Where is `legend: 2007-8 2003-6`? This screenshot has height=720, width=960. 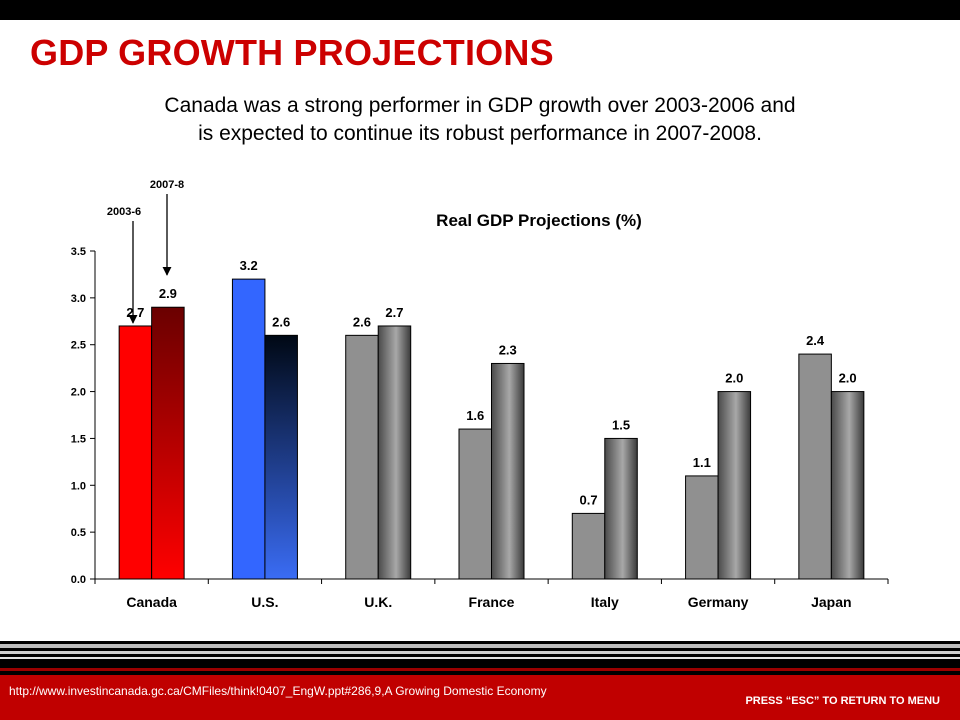 legend: 2007-8 2003-6 is located at coordinates (145, 251).